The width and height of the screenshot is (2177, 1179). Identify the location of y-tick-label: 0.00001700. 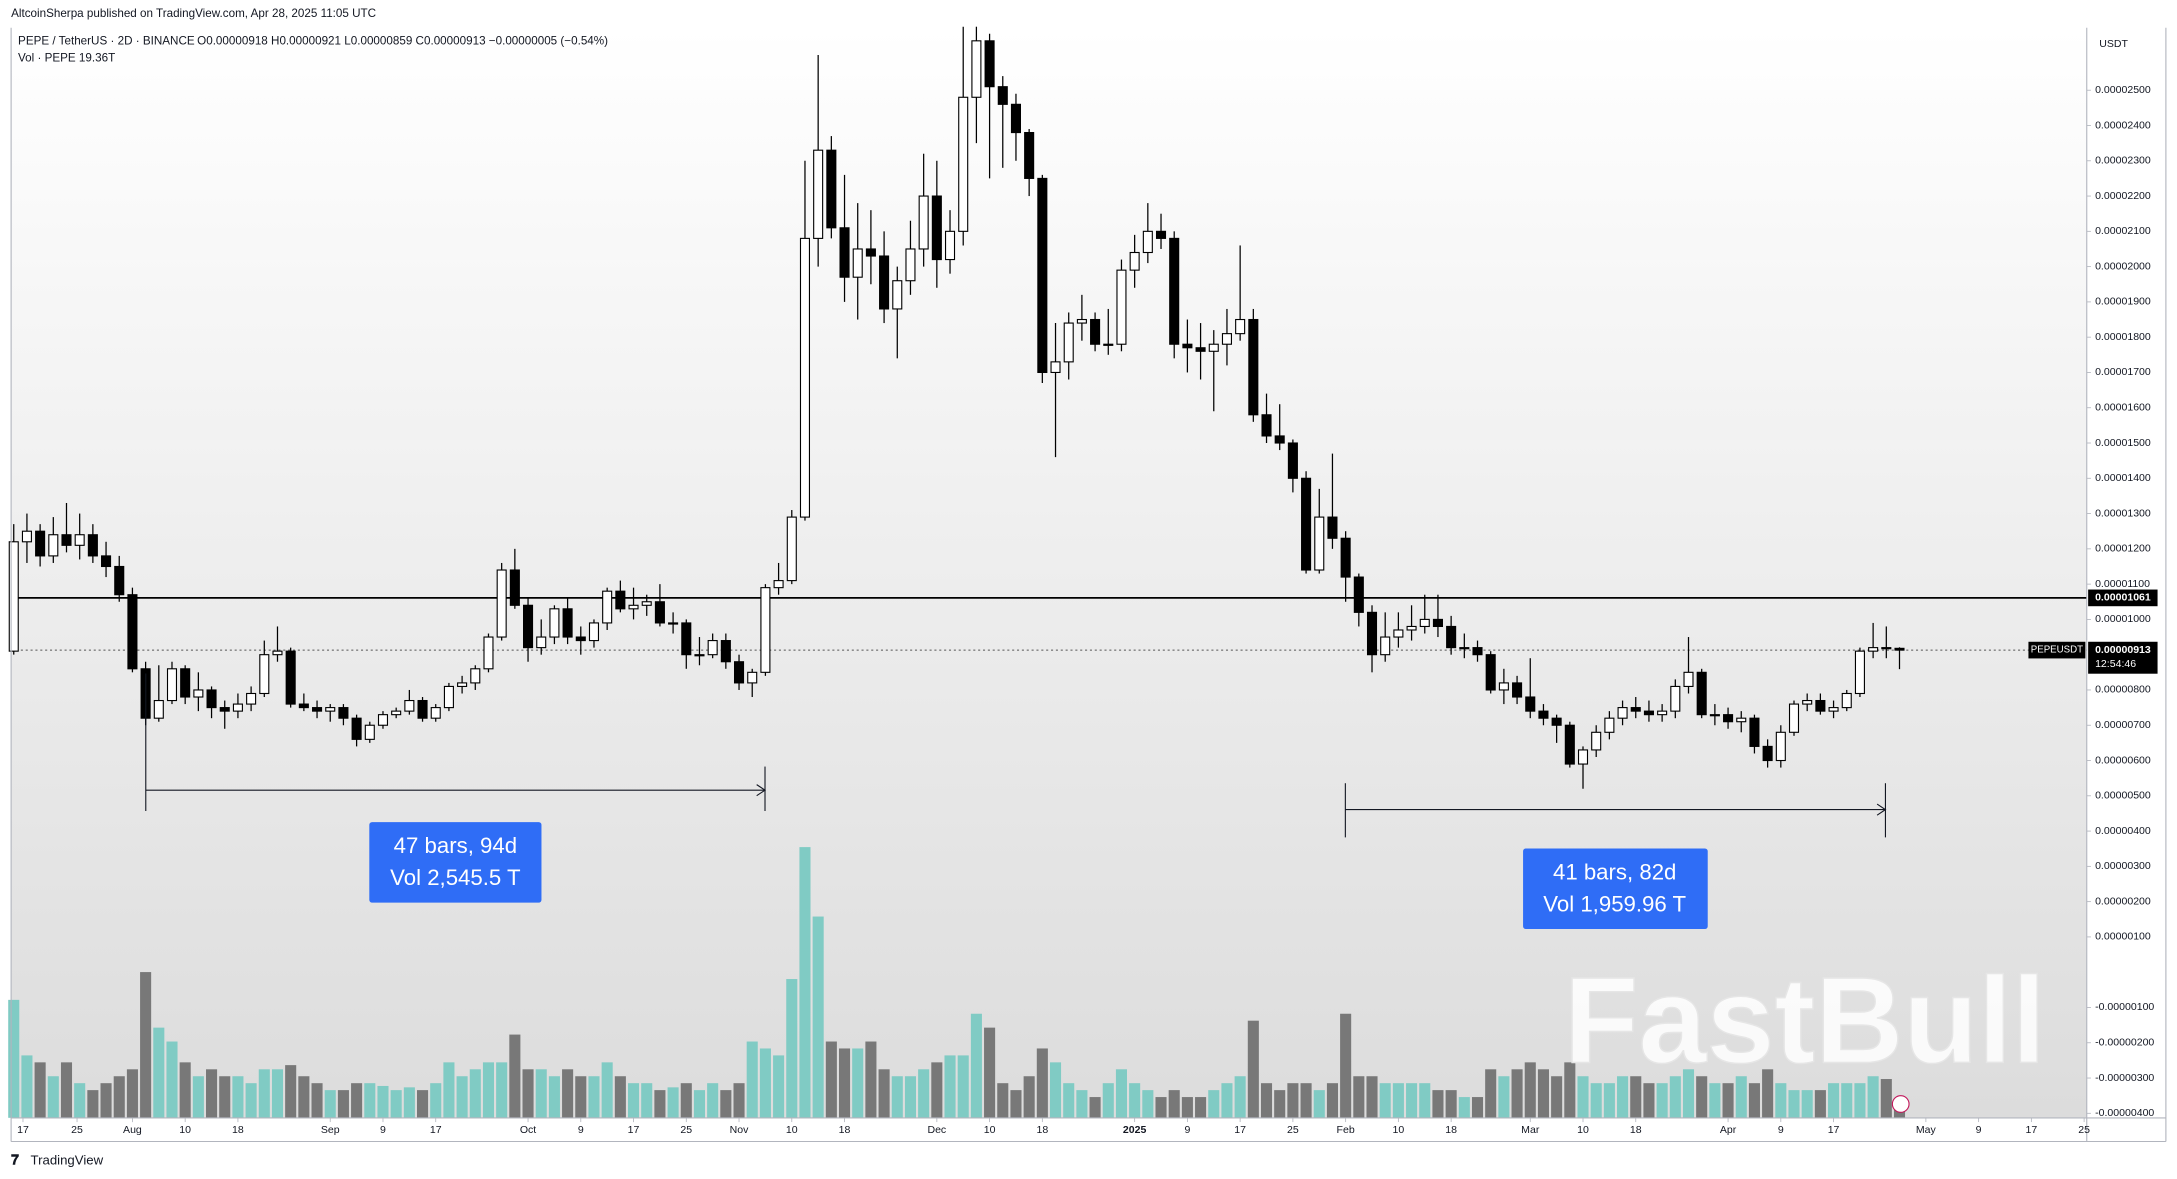
(2123, 372).